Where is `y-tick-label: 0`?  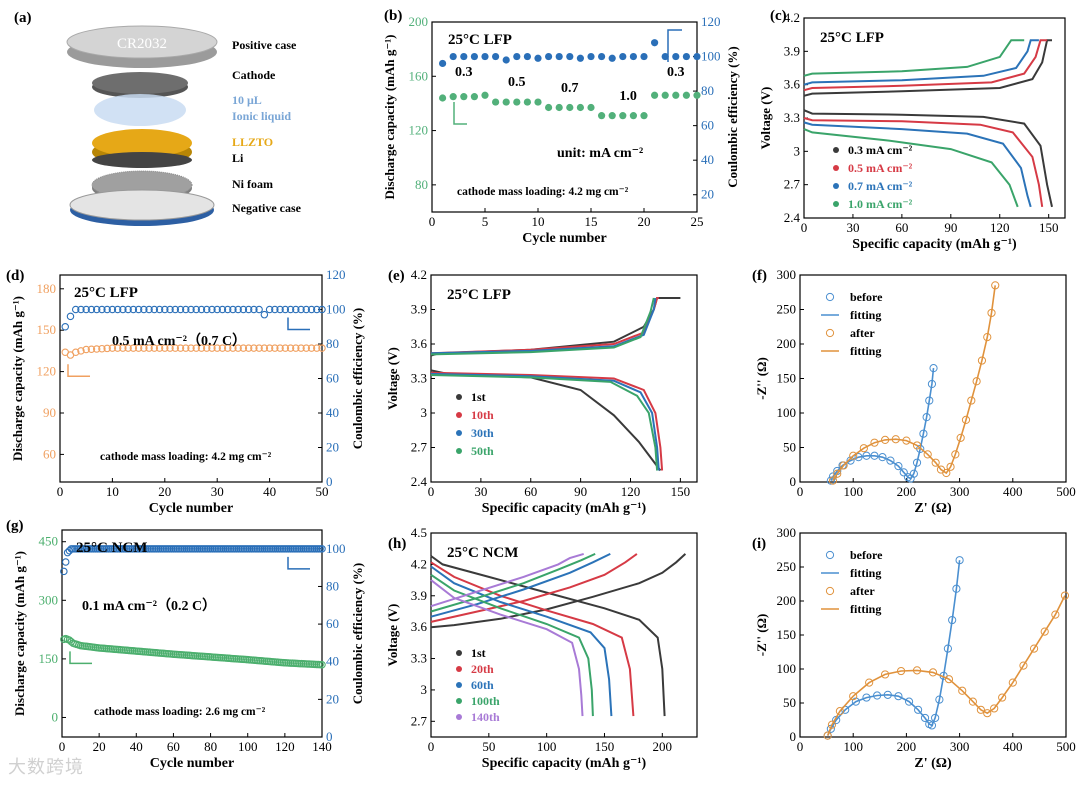 y-tick-label: 0 is located at coordinates (793, 481).